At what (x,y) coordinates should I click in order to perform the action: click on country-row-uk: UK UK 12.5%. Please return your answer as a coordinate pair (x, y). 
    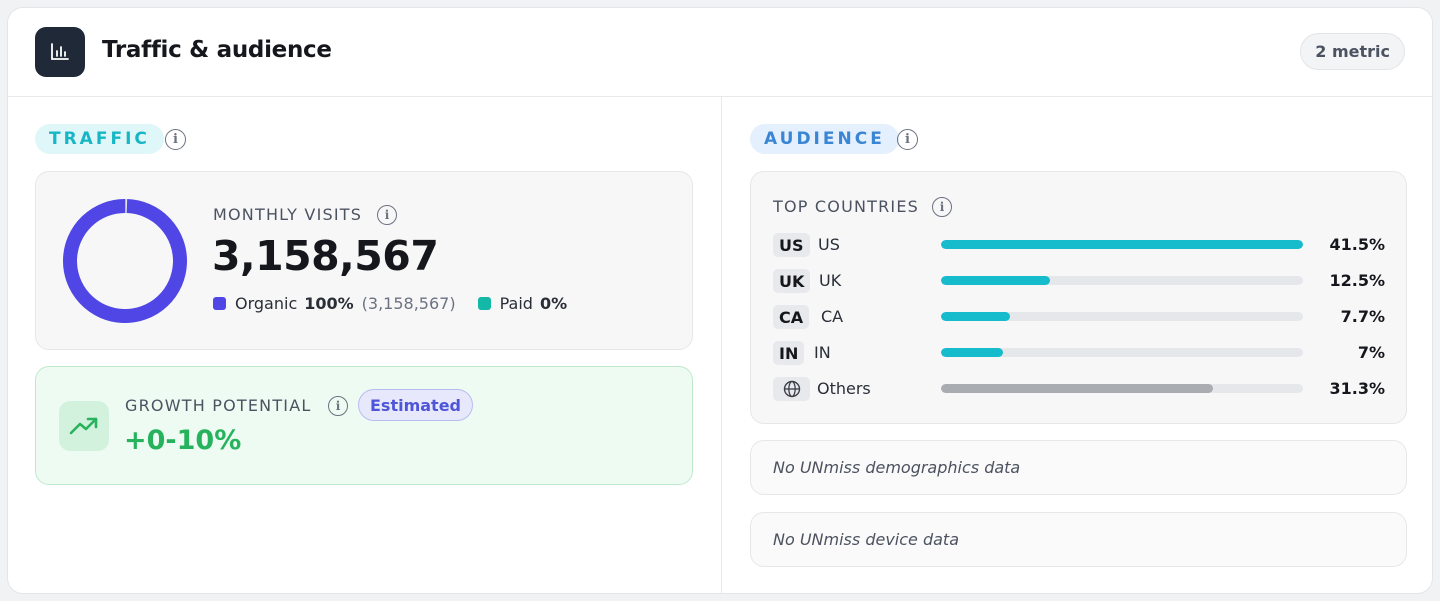
    Looking at the image, I should click on (1079, 281).